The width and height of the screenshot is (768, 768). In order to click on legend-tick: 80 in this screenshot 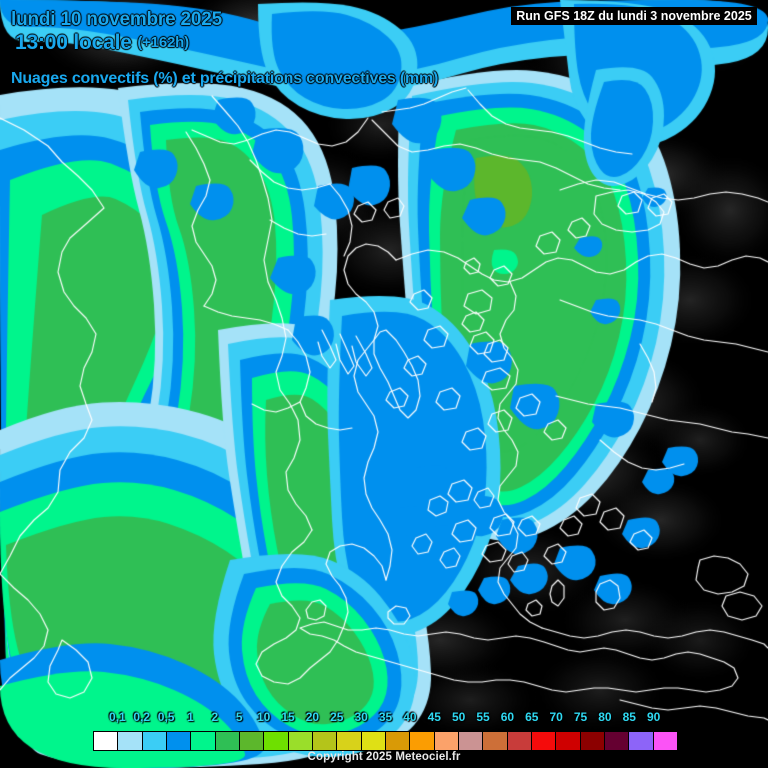, I will do `click(605, 717)`.